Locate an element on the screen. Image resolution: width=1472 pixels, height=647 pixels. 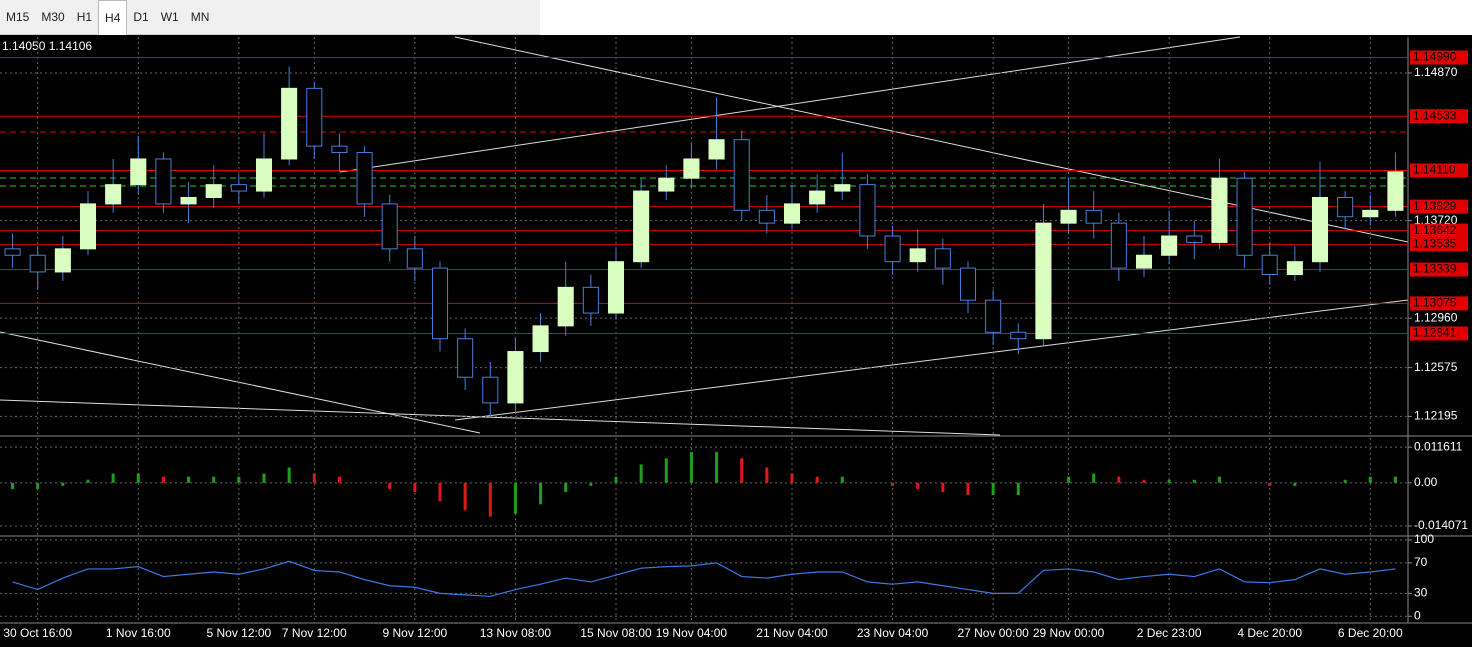
timeframe-tab: H1 is located at coordinates (84, 17).